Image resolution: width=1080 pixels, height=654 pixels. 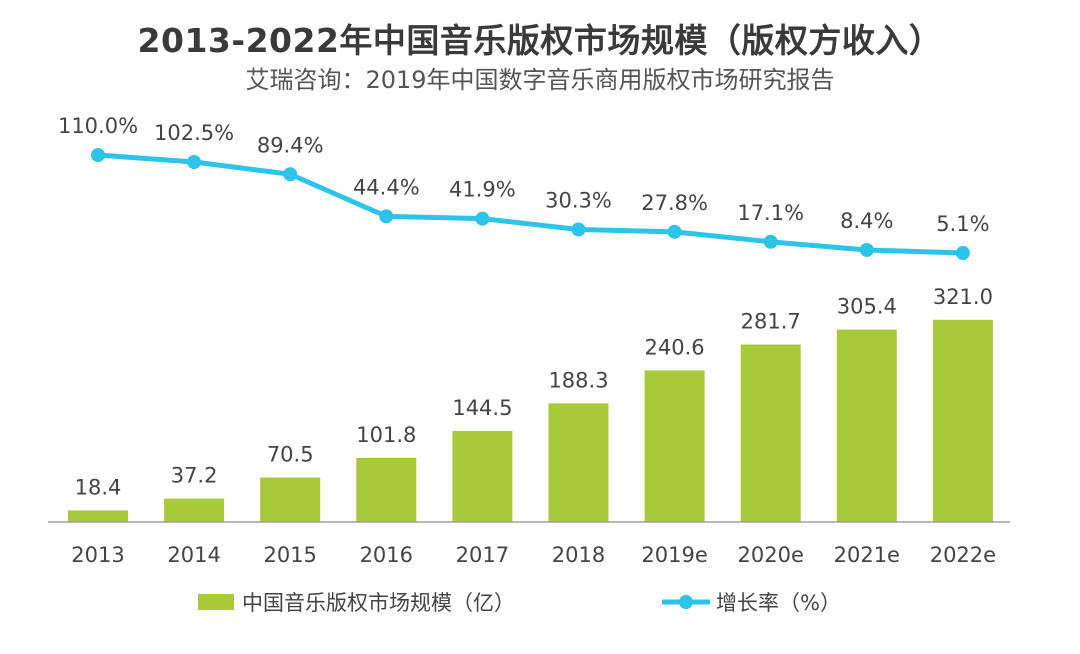 I want to click on legend-line-marker, so click(x=686, y=602).